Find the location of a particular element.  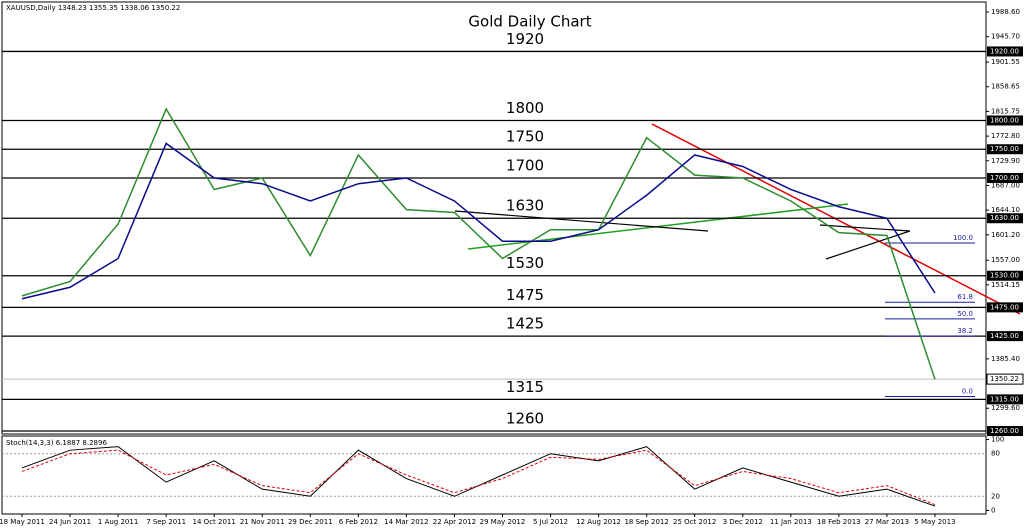

y-tick-label: 1601.20 is located at coordinates (1005, 235).